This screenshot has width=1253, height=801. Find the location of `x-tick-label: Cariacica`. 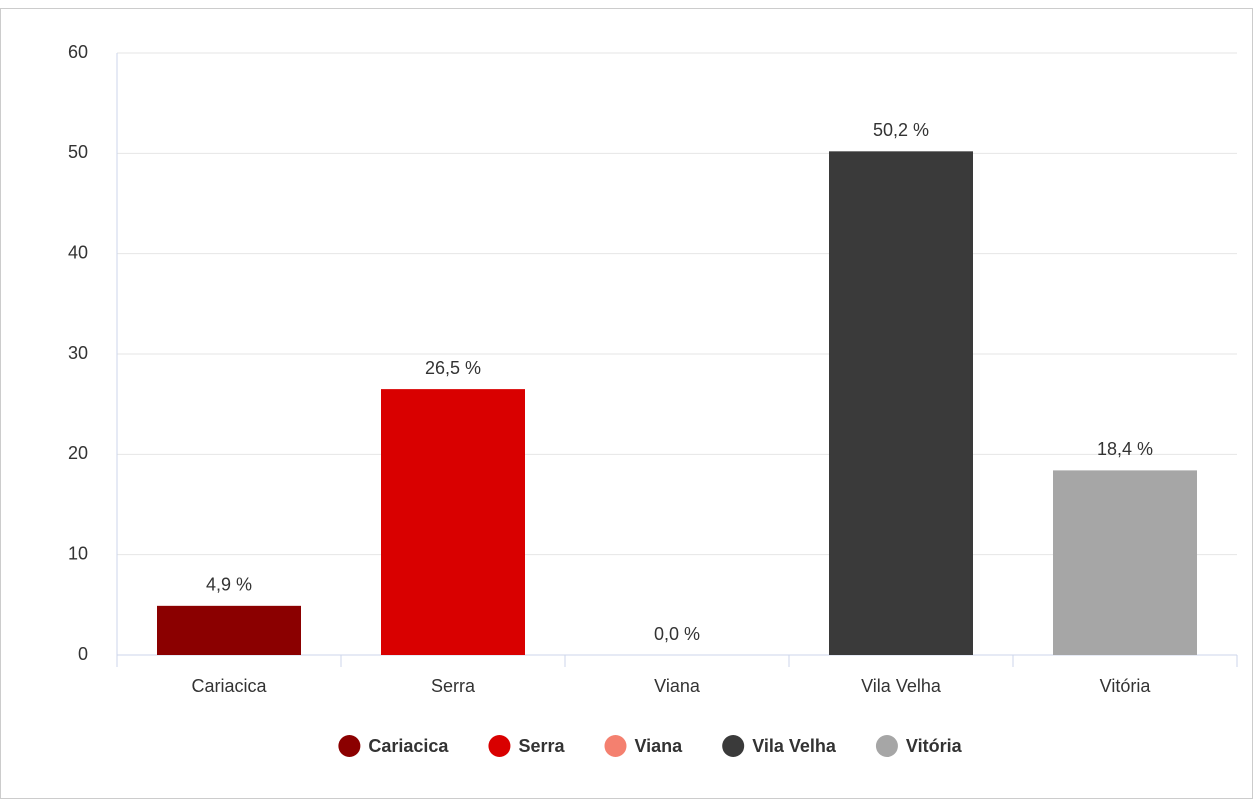

x-tick-label: Cariacica is located at coordinates (229, 686).